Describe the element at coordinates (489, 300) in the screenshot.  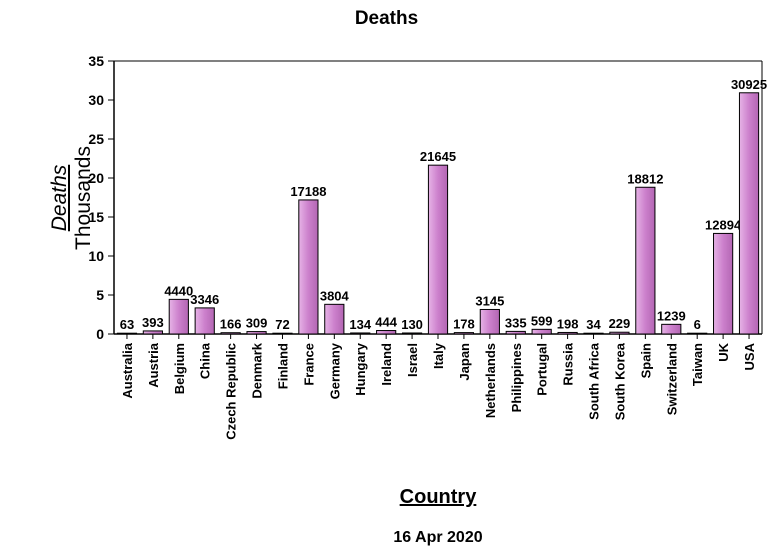
I see `bar-value-label: 3145` at that location.